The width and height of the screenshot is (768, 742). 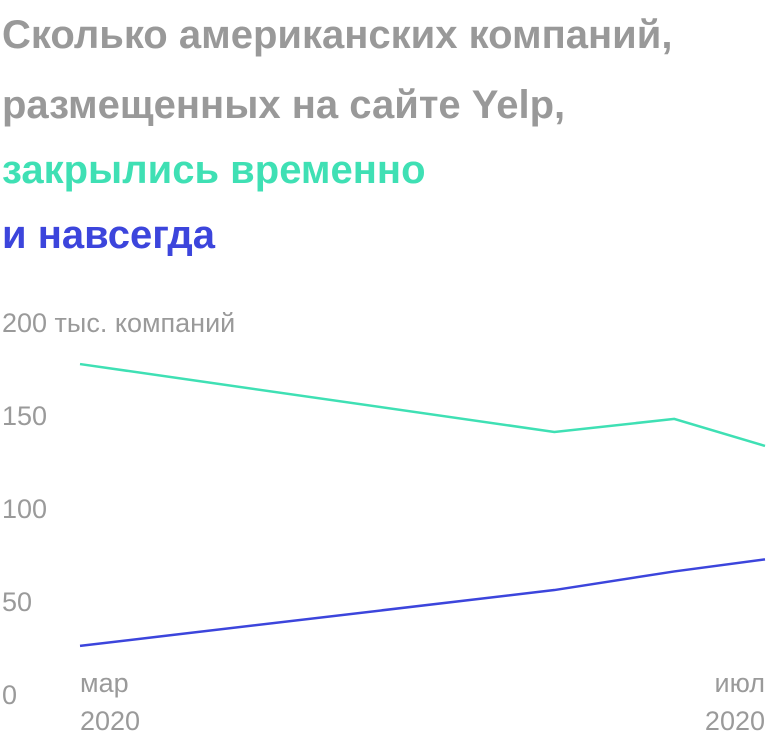 What do you see at coordinates (9, 695) in the screenshot?
I see `y-tick-label: 0` at bounding box center [9, 695].